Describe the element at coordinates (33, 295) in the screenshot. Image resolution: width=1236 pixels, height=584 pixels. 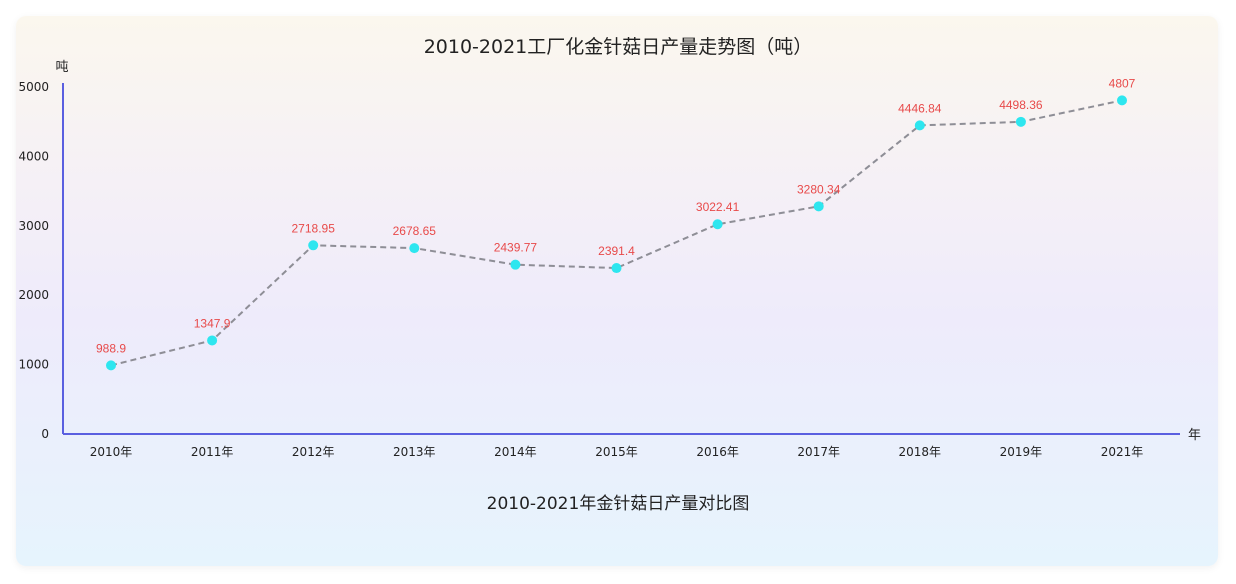
I see `y-tick-label: 2000` at that location.